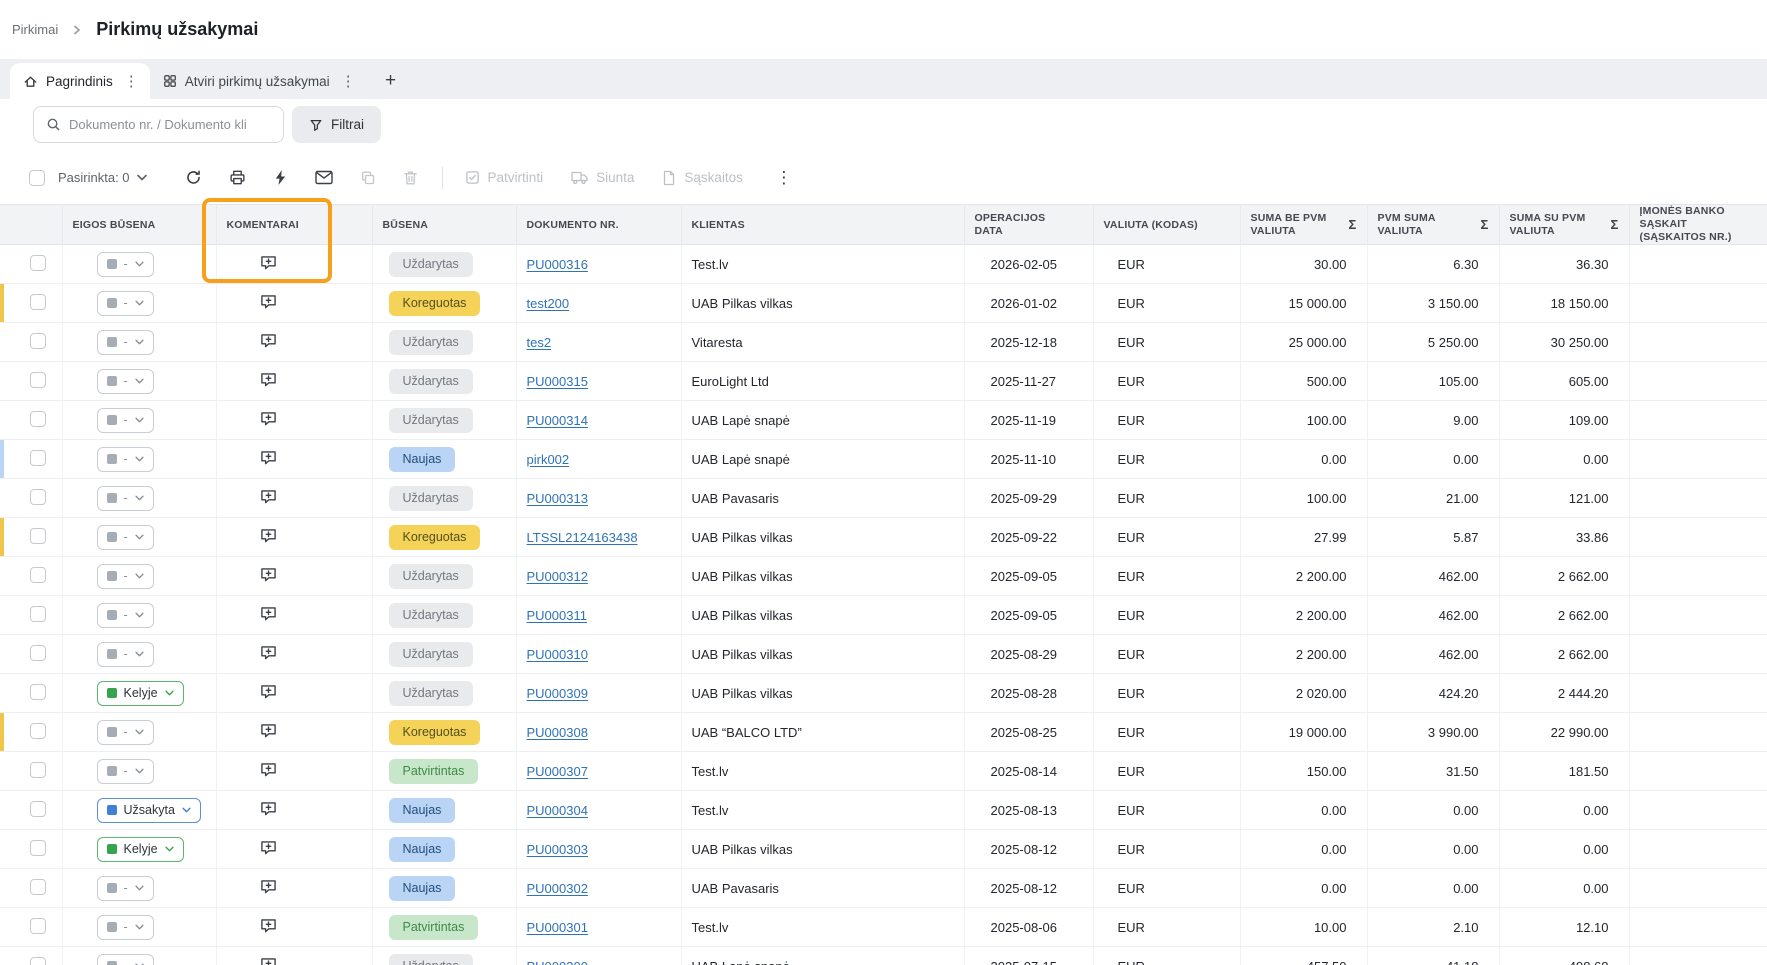 Image resolution: width=1767 pixels, height=965 pixels. What do you see at coordinates (1564, 224) in the screenshot?
I see `header-sum-gross: SUMA SU PVM VALIUTA Σ` at bounding box center [1564, 224].